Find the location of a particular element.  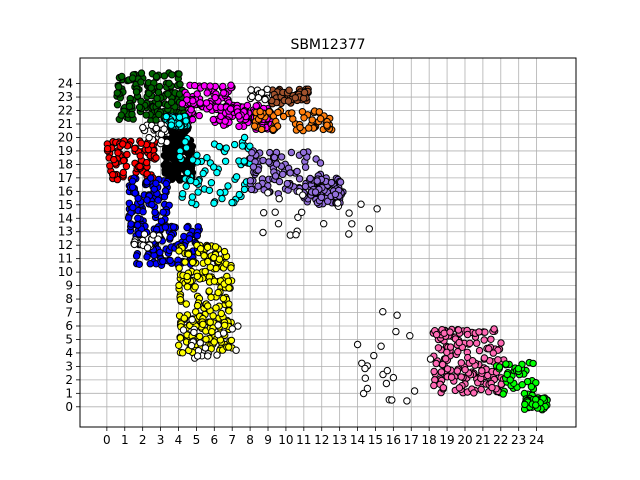

x-tick-label: 8 is located at coordinates (250, 440).